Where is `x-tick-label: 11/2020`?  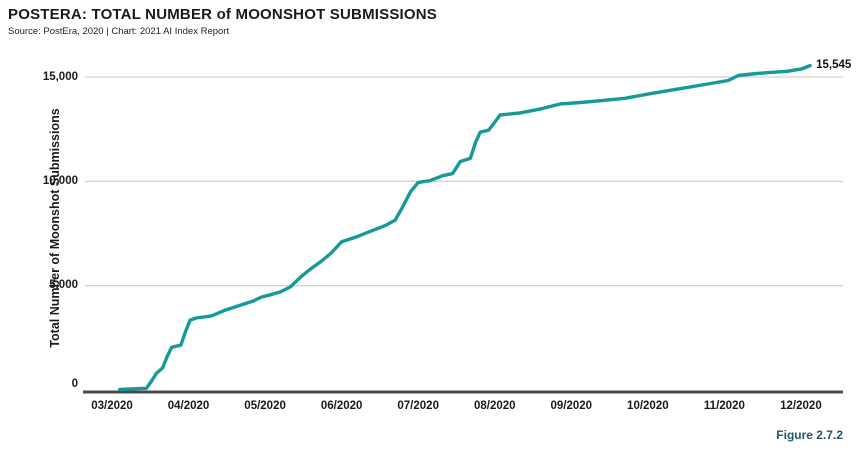
x-tick-label: 11/2020 is located at coordinates (724, 406).